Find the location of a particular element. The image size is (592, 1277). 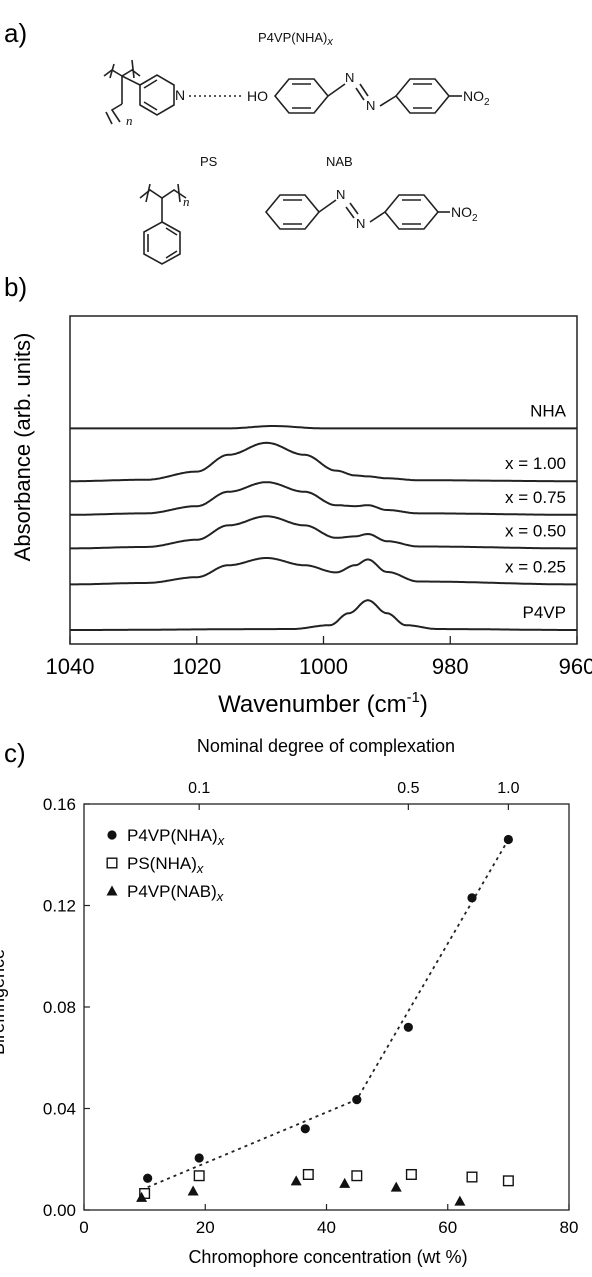

b-series-label: x = 0.25 is located at coordinates (535, 566).